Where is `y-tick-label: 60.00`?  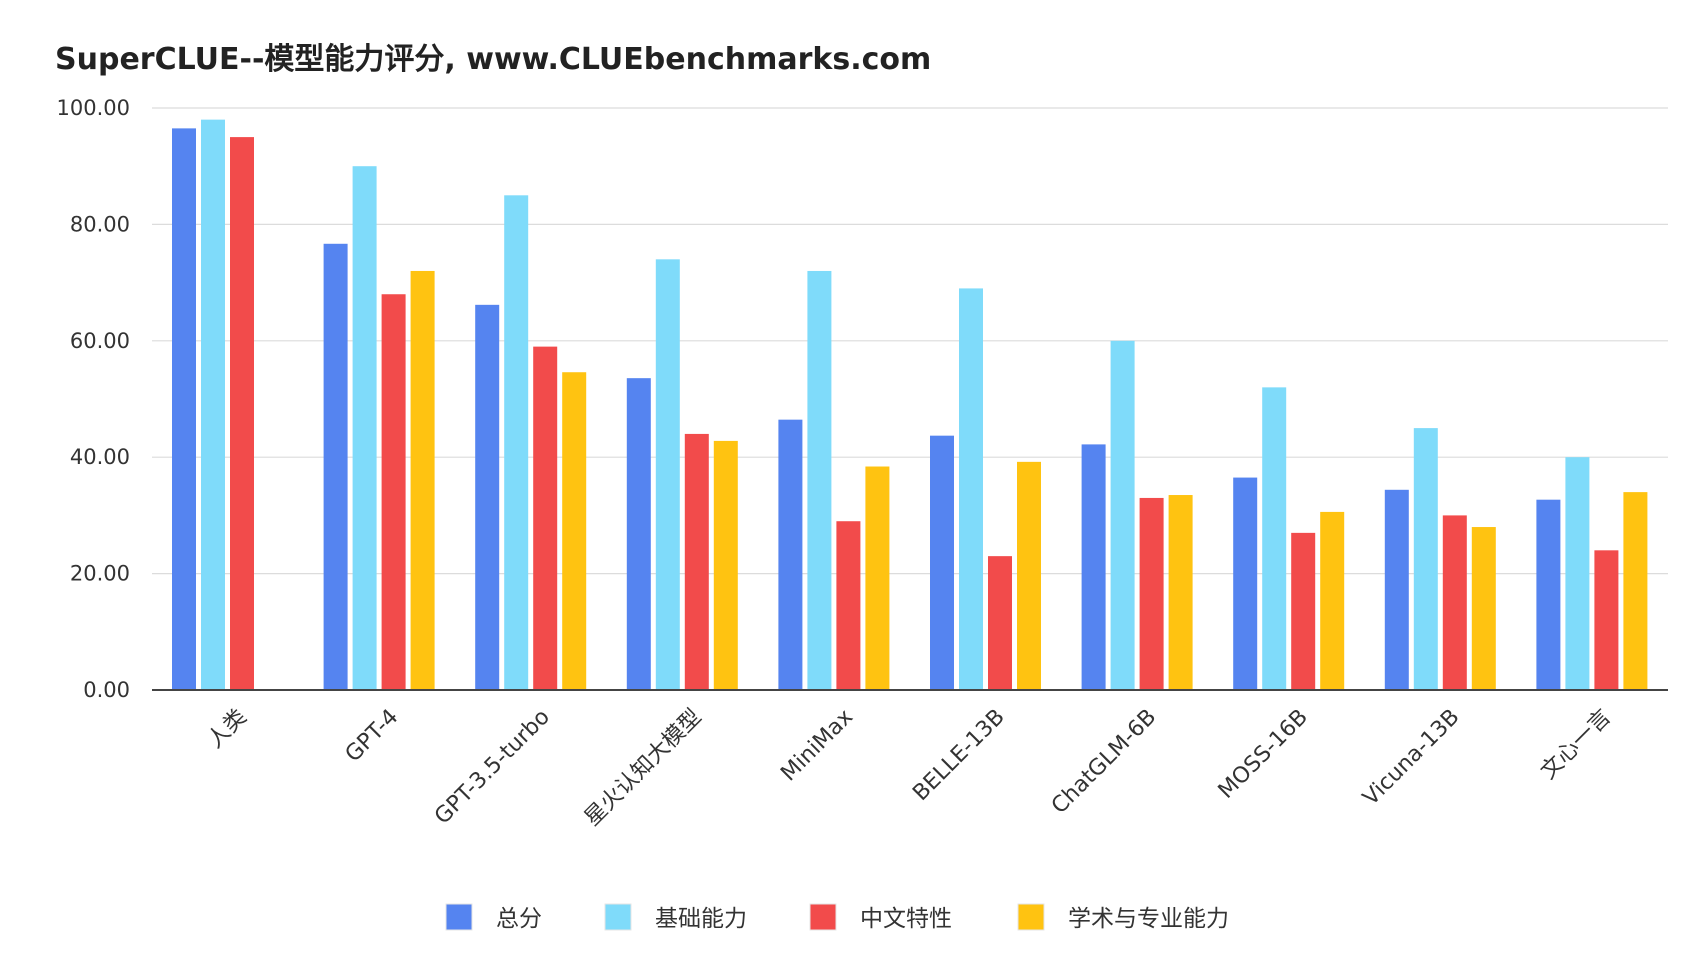
y-tick-label: 60.00 is located at coordinates (100, 341).